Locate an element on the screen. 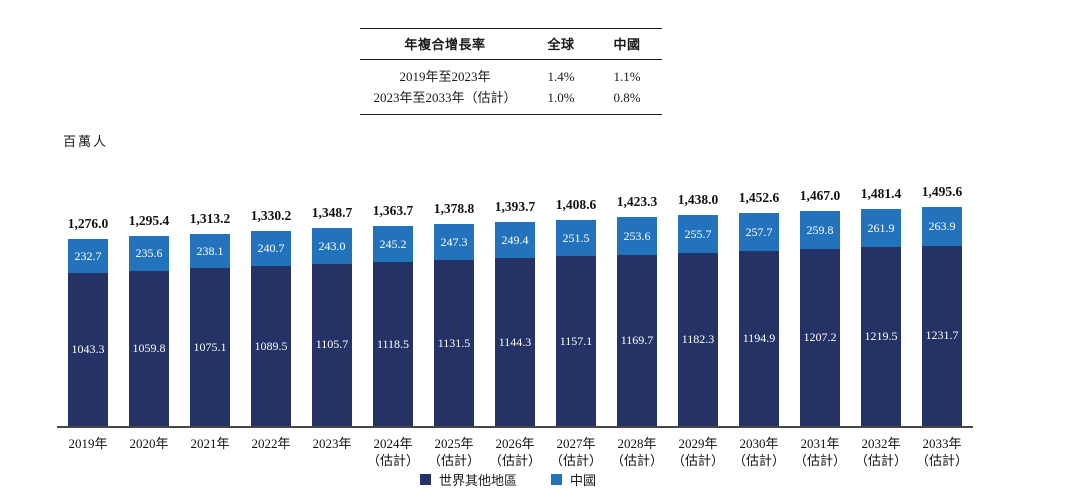 The image size is (1080, 502). x-axis-label: 2033年 （估計） is located at coordinates (941, 452).